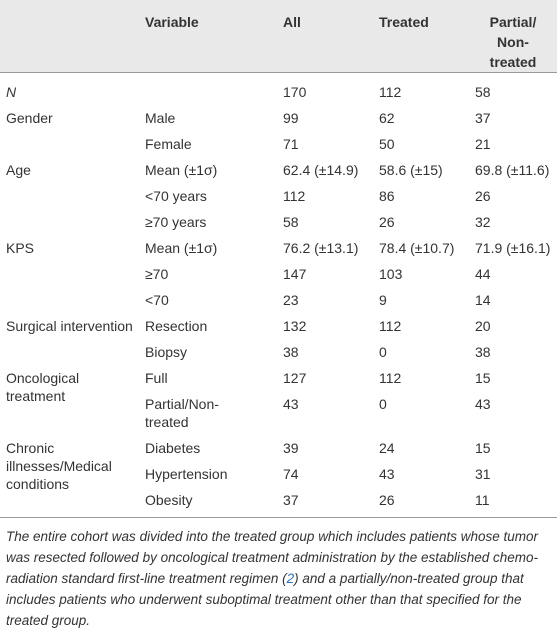 This screenshot has width=557, height=632. What do you see at coordinates (321, 248) in the screenshot?
I see `cell-value: 76.2 (±13.1)` at bounding box center [321, 248].